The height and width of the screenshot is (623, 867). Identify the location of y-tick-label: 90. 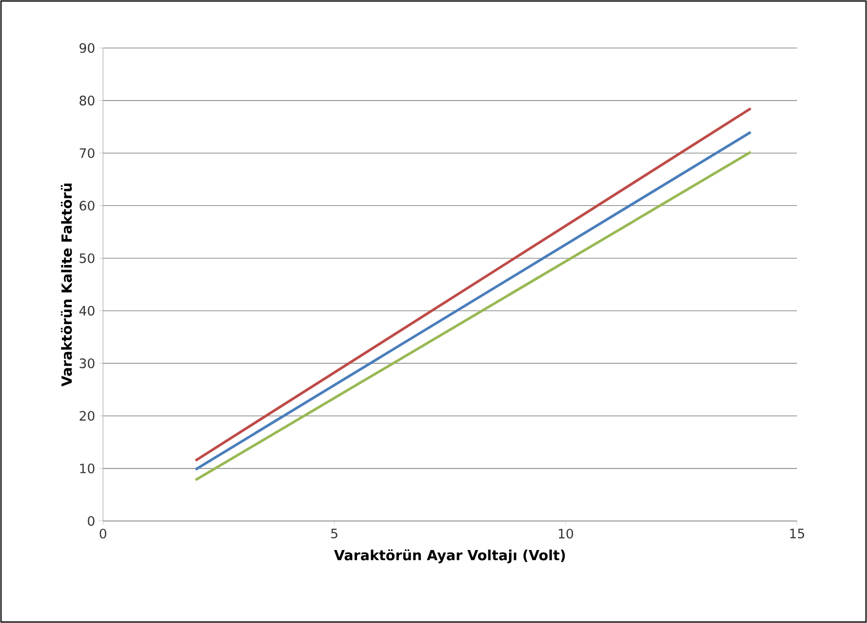
(87, 48).